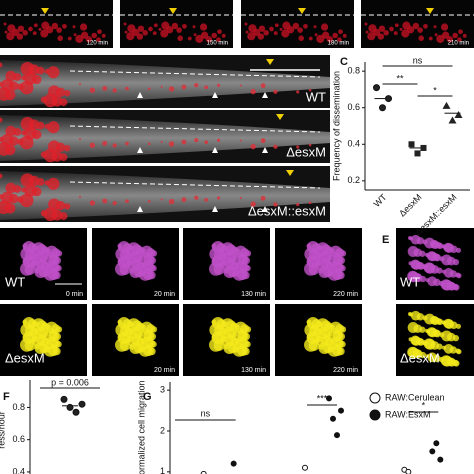 The height and width of the screenshot is (474, 474). What do you see at coordinates (458, 44) in the screenshot?
I see `time-label: 210 min` at bounding box center [458, 44].